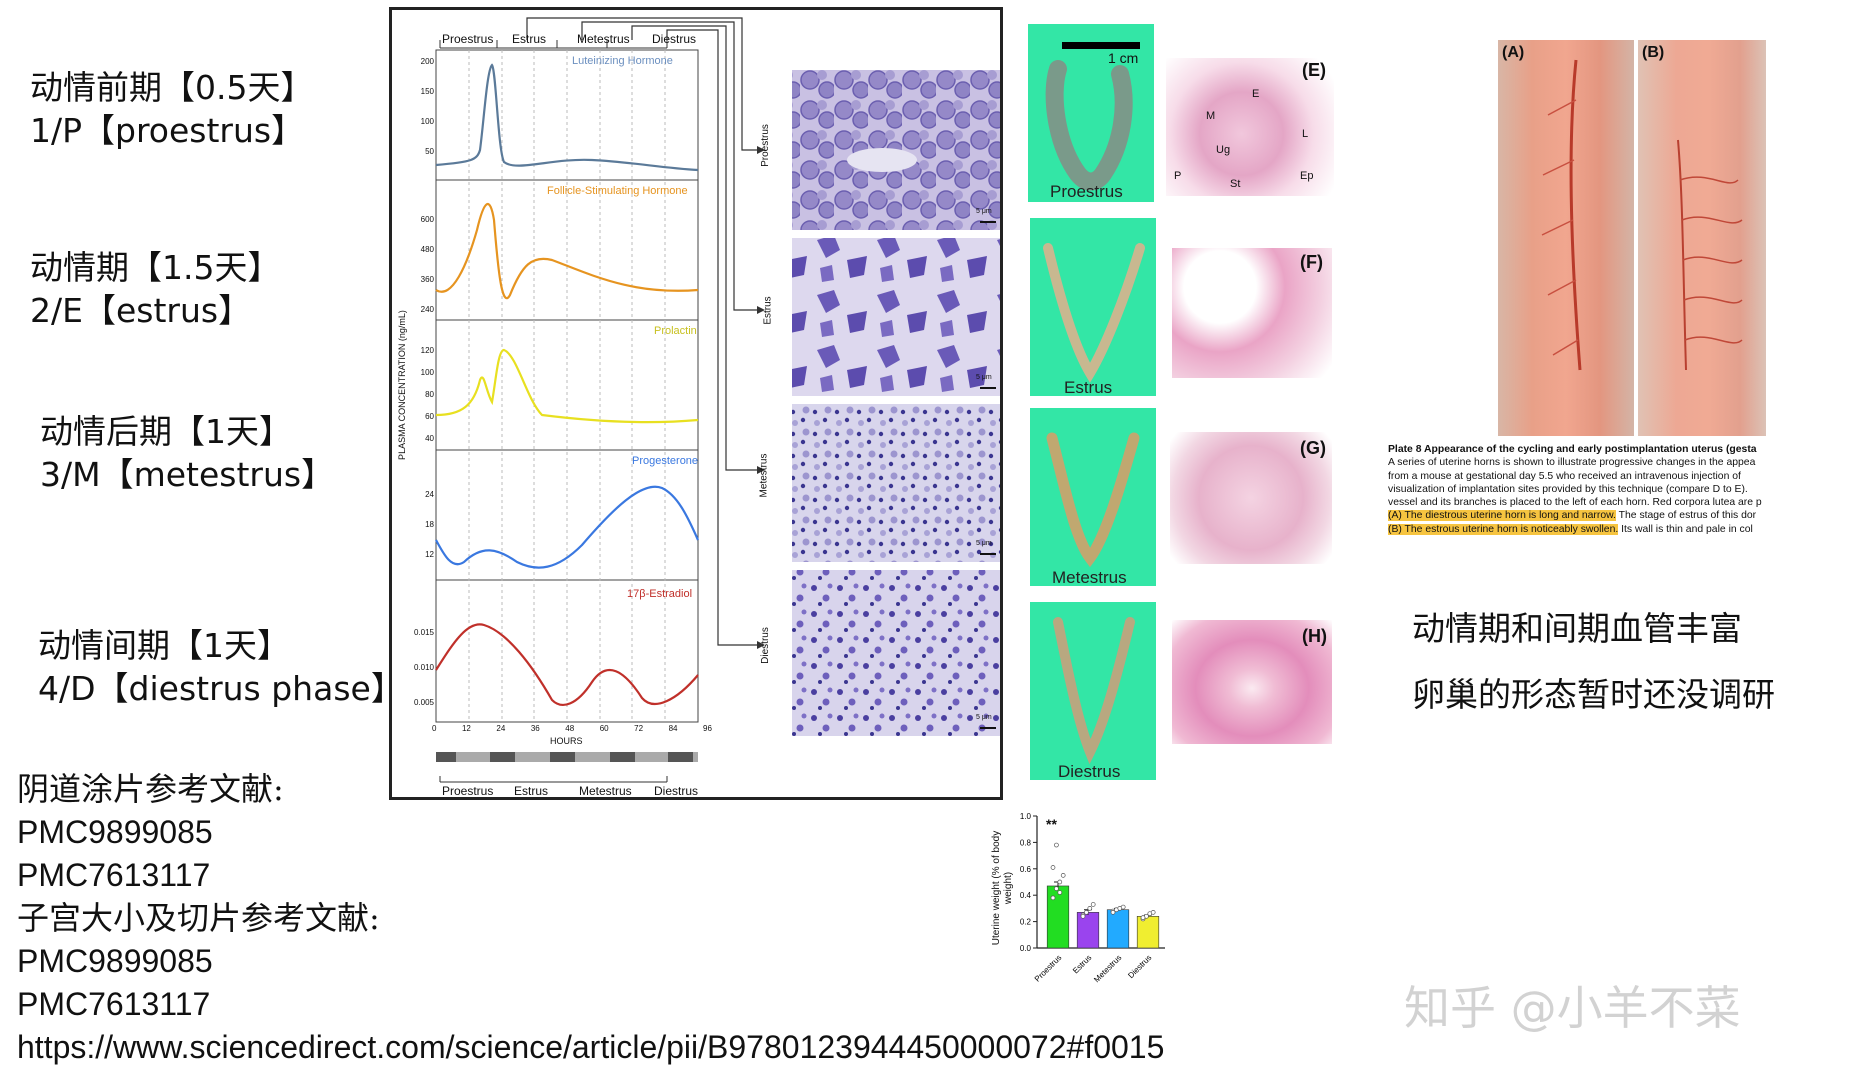 This screenshot has height=1072, width=1854. I want to click on bar-estrus, so click(1088, 930).